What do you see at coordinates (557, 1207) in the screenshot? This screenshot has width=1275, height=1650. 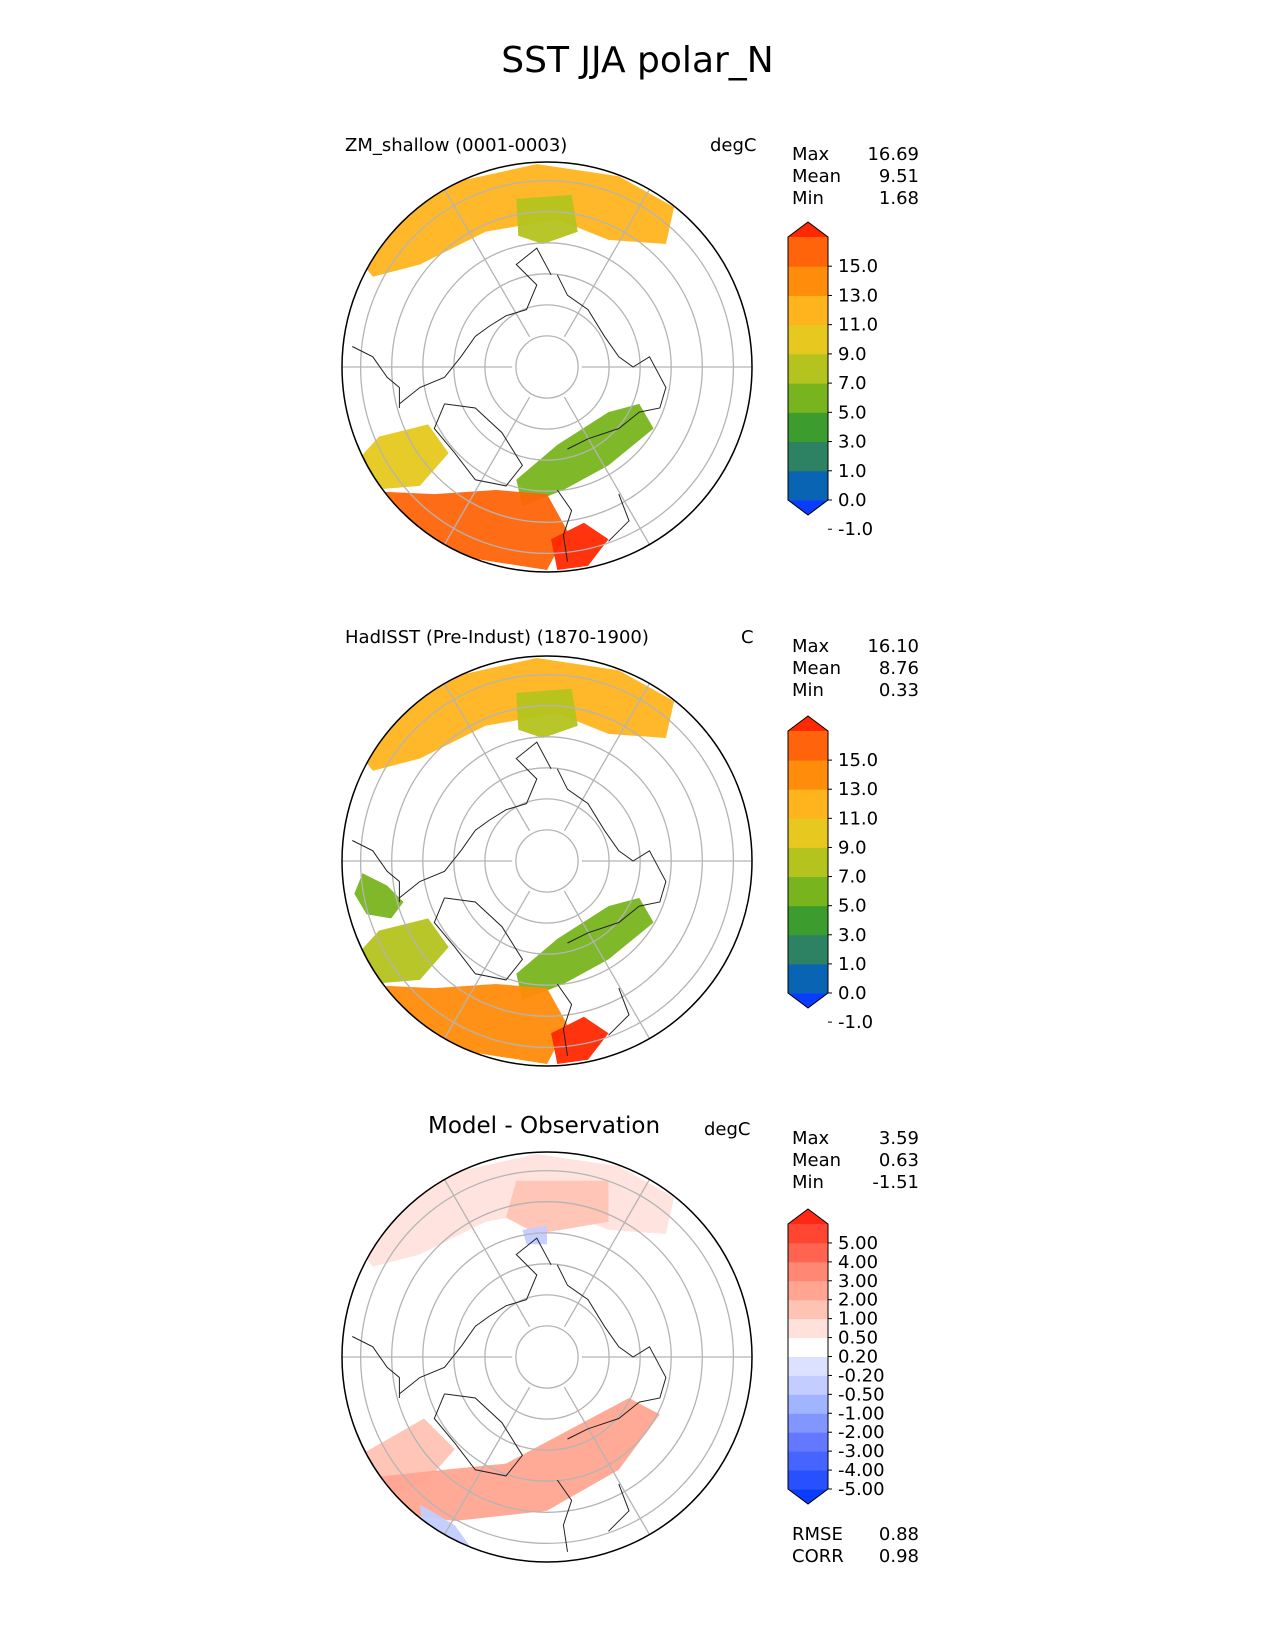 I see `region-bering-sea` at bounding box center [557, 1207].